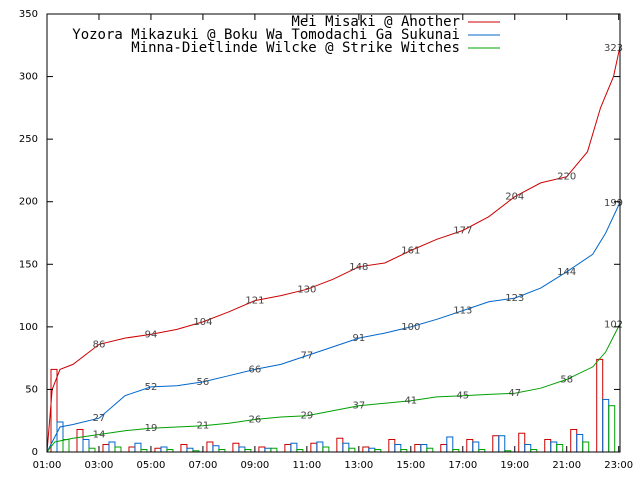 This screenshot has height=480, width=640. What do you see at coordinates (254, 301) in the screenshot?
I see `point-label: 121` at bounding box center [254, 301].